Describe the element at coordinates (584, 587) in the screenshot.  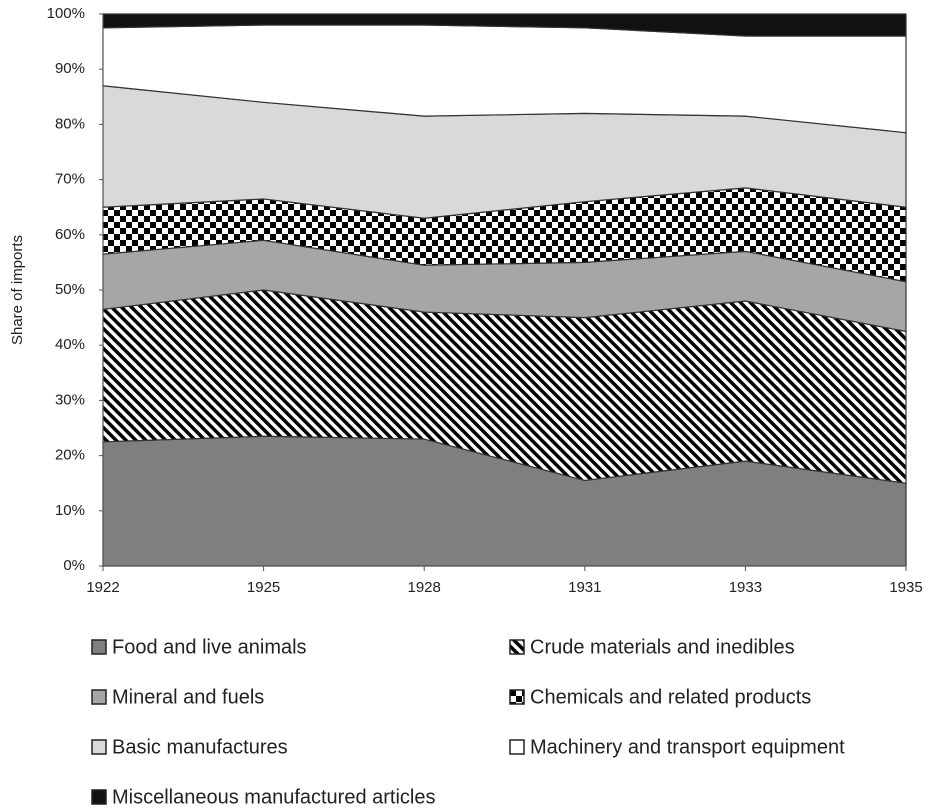
I see `x-tick-label: 1931` at that location.